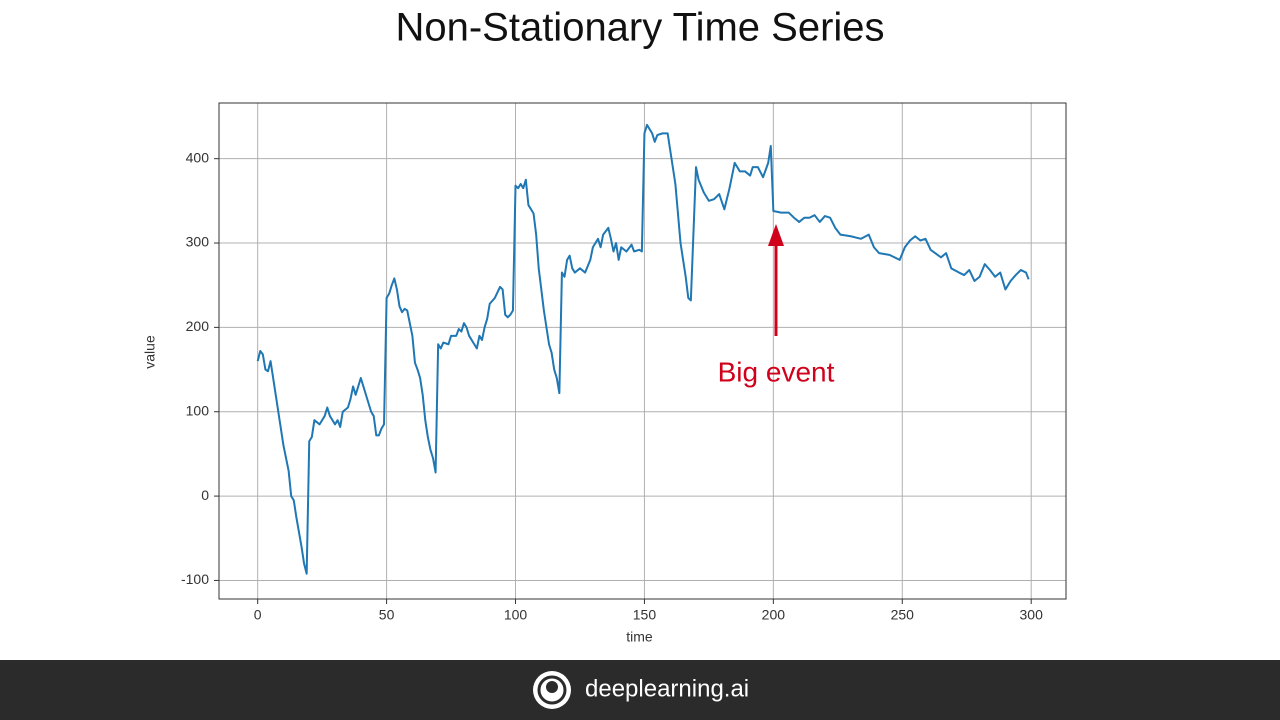  I want to click on y-axis-label: value, so click(150, 352).